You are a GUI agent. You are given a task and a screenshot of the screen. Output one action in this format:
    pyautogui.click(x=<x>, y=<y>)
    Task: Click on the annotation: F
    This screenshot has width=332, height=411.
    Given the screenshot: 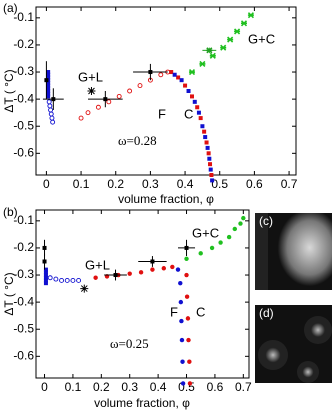 What is the action you would take?
    pyautogui.click(x=174, y=311)
    